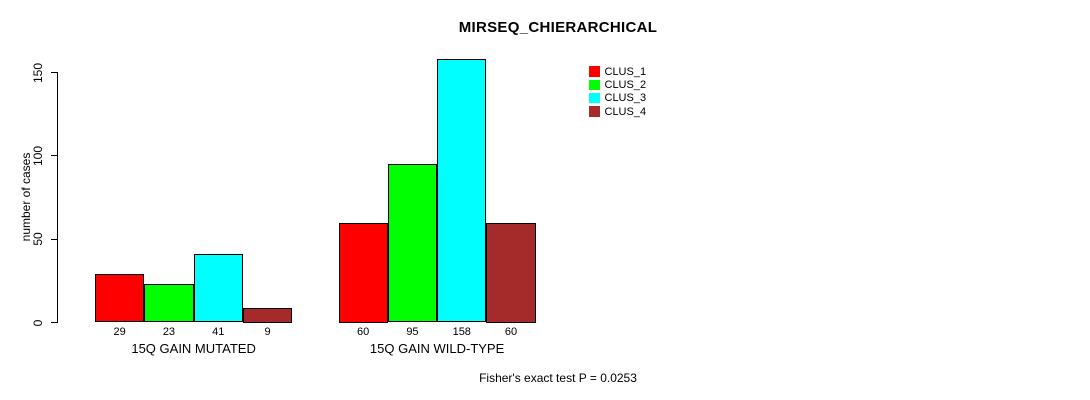 The width and height of the screenshot is (1090, 400). What do you see at coordinates (625, 71) in the screenshot?
I see `legend-label: CLUS_1` at bounding box center [625, 71].